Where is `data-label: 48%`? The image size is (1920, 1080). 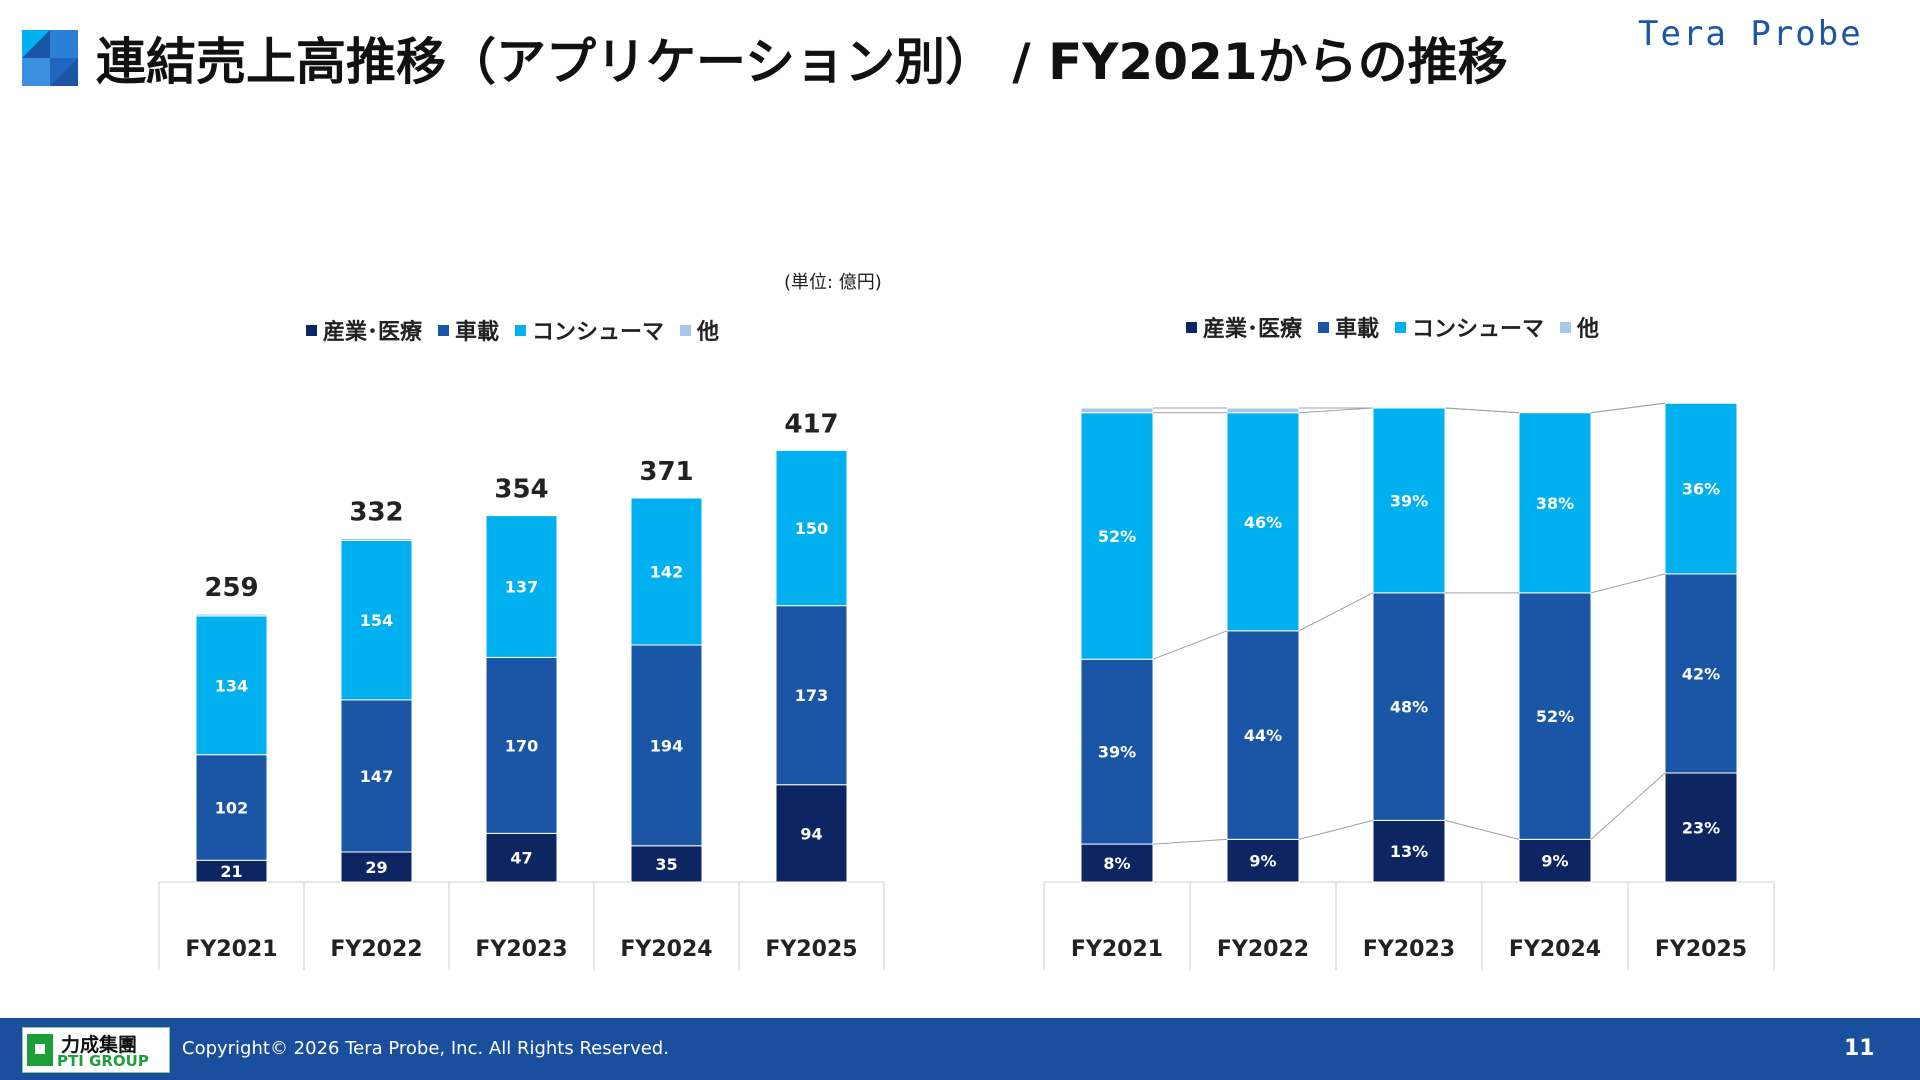
data-label: 48% is located at coordinates (1409, 707).